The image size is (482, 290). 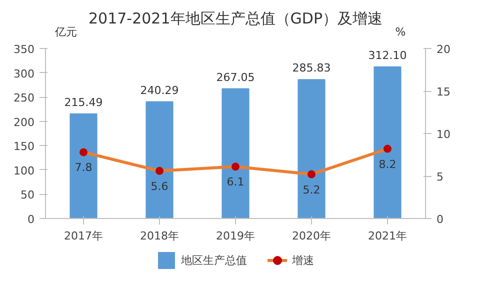 I want to click on y-tick-label: 350, so click(x=24, y=49).